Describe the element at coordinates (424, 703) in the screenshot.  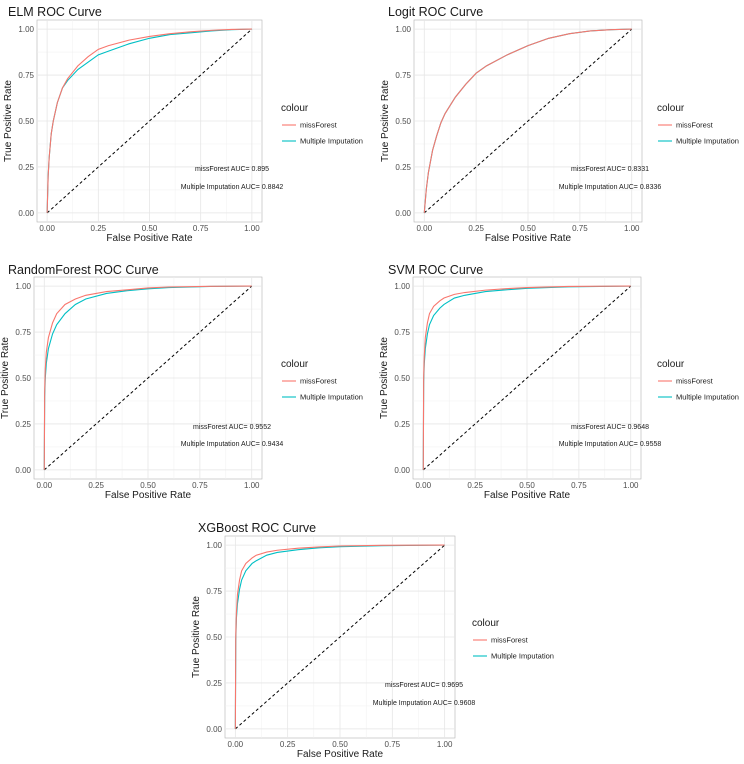
I see `auc-annotation-multiple-imputation: Multiple Imputation AUC= 0.9608` at that location.